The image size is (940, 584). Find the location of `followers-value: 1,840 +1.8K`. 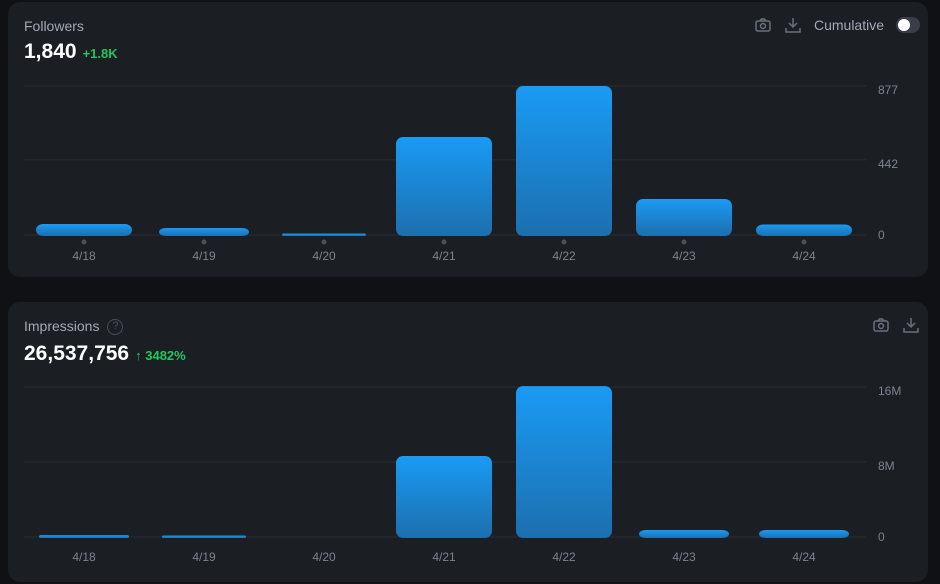

followers-value: 1,840 +1.8K is located at coordinates (71, 52).